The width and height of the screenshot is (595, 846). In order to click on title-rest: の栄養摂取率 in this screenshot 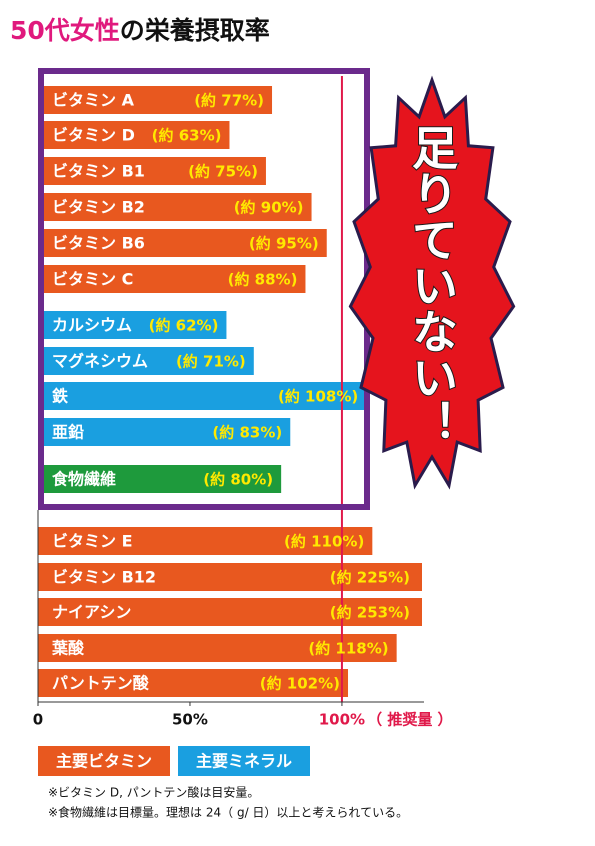, I will do `click(195, 30)`.